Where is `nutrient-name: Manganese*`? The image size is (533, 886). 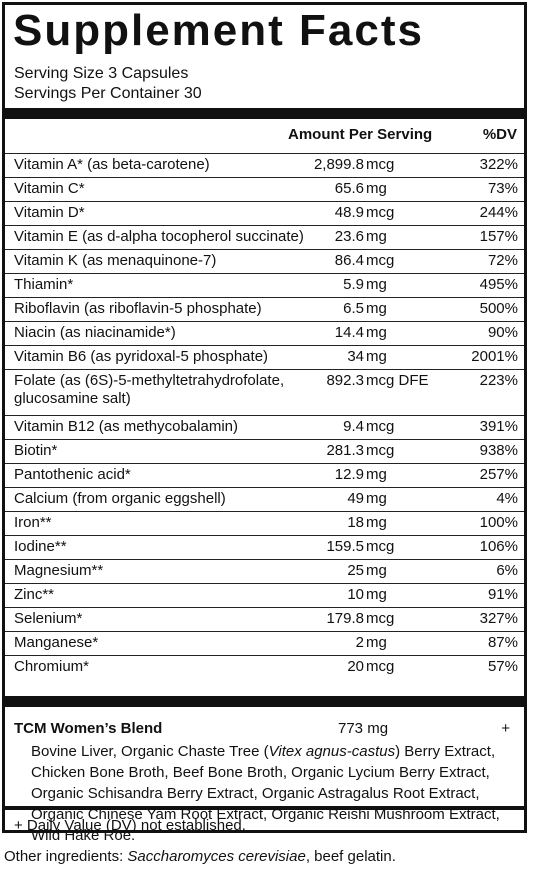 nutrient-name: Manganese* is located at coordinates (56, 642).